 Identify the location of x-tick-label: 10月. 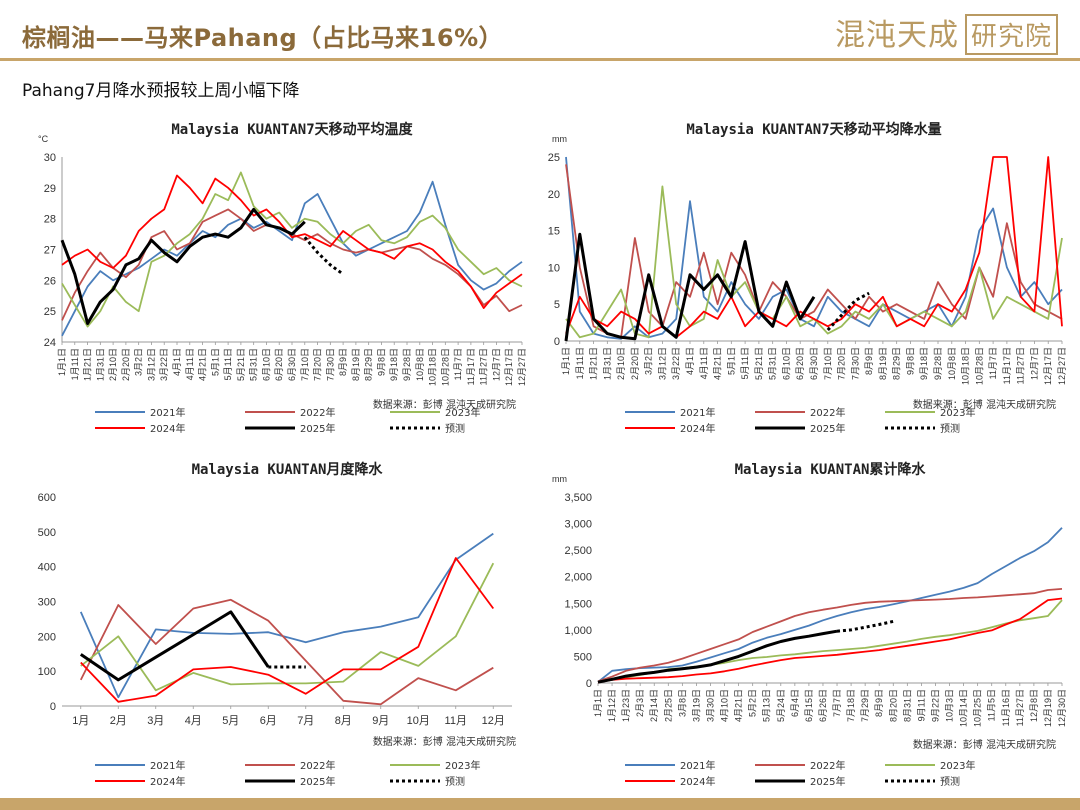
(418, 721).